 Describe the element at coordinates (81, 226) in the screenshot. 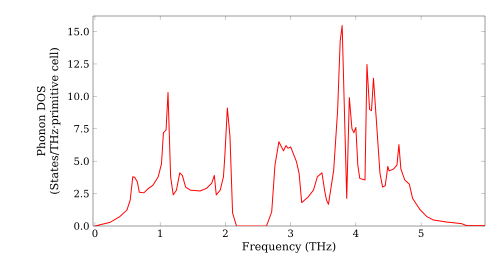

I see `y-tick-label: 0.0` at that location.